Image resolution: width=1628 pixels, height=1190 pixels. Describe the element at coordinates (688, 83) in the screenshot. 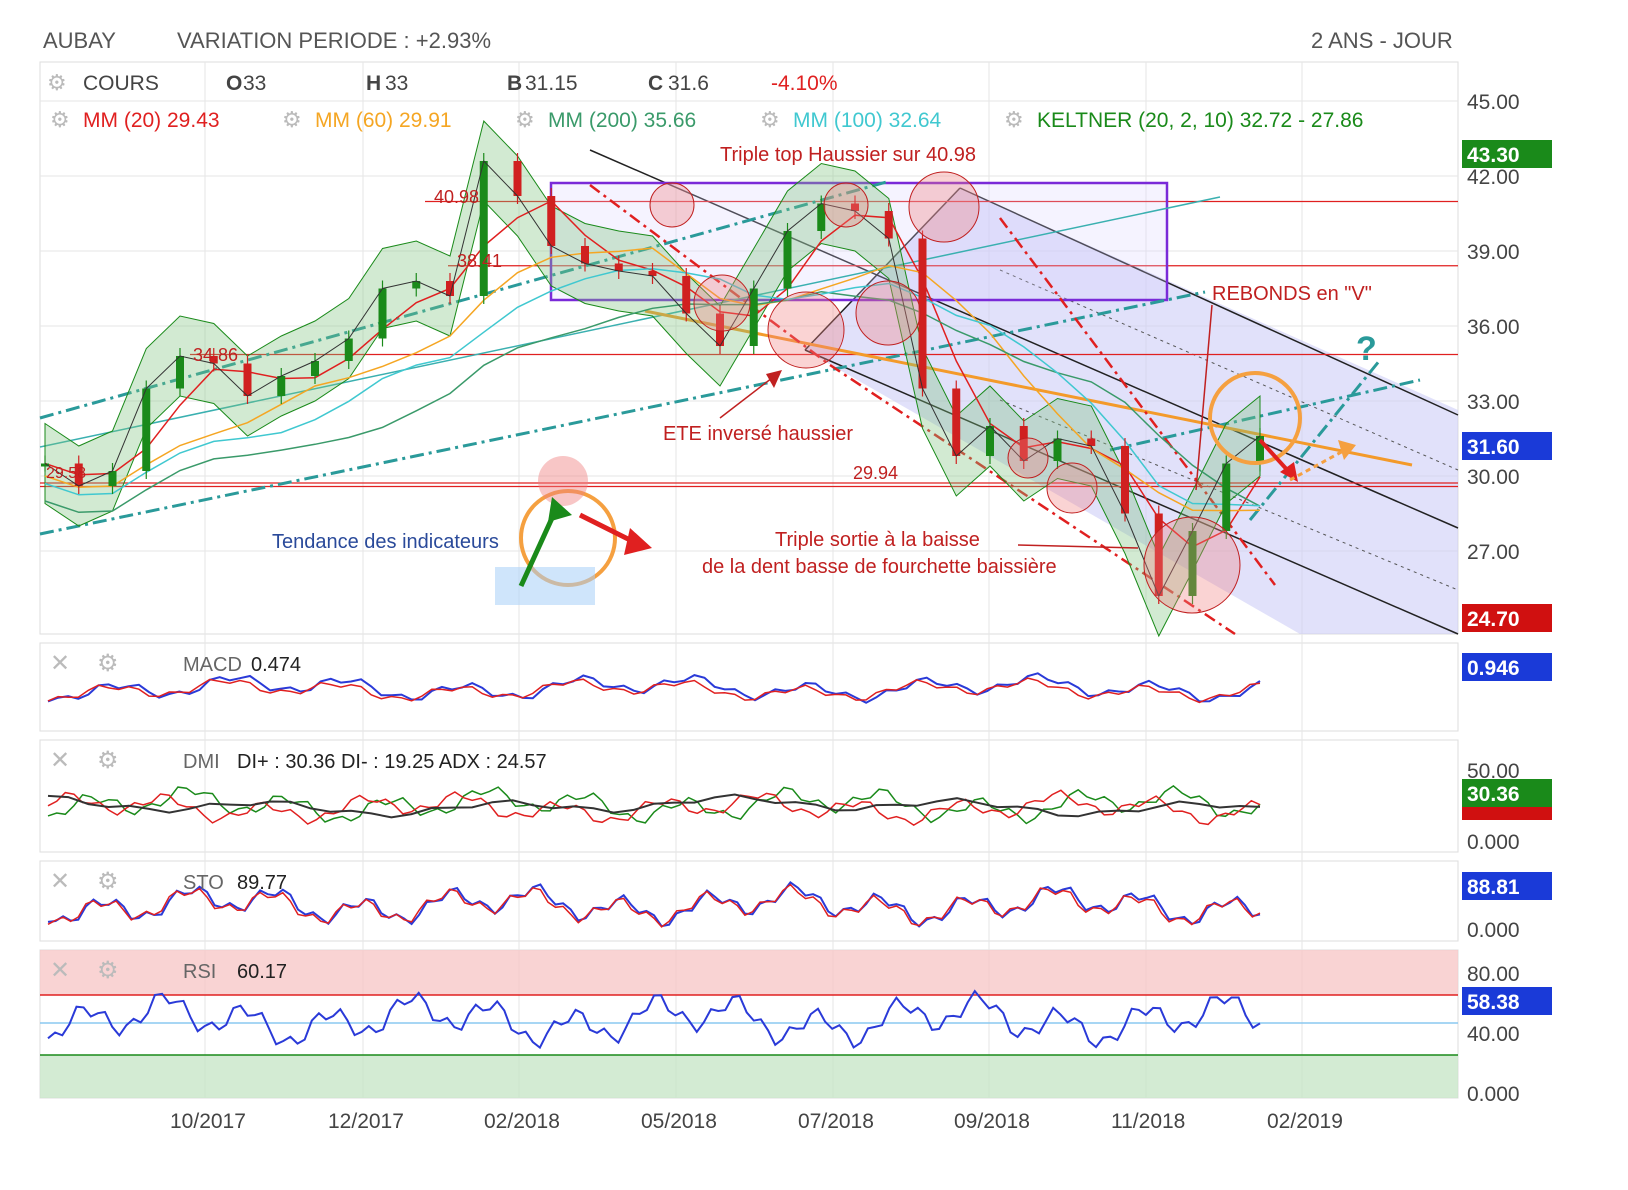

I see `close-value: 31.6` at that location.